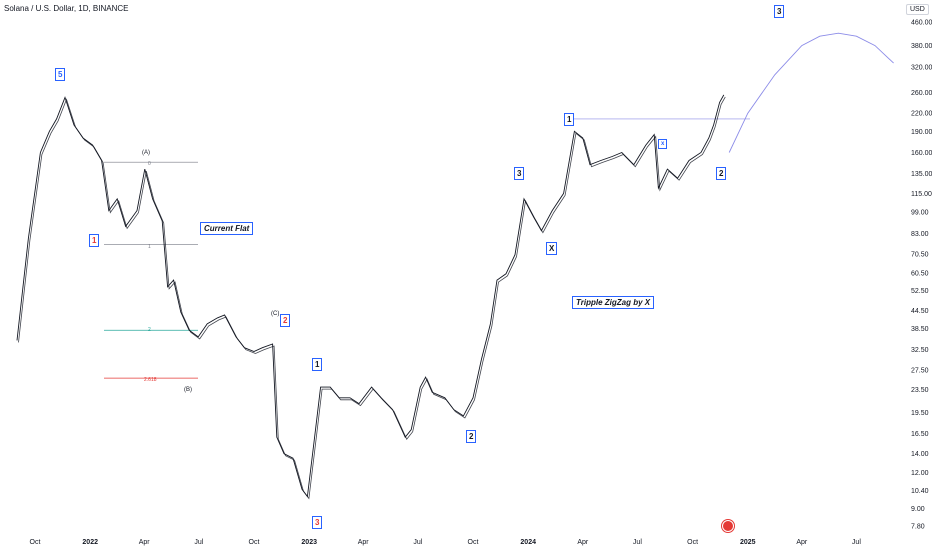 Image resolution: width=932 pixels, height=550 pixels. What do you see at coordinates (920, 212) in the screenshot?
I see `y-tick-label: 99.00` at bounding box center [920, 212].